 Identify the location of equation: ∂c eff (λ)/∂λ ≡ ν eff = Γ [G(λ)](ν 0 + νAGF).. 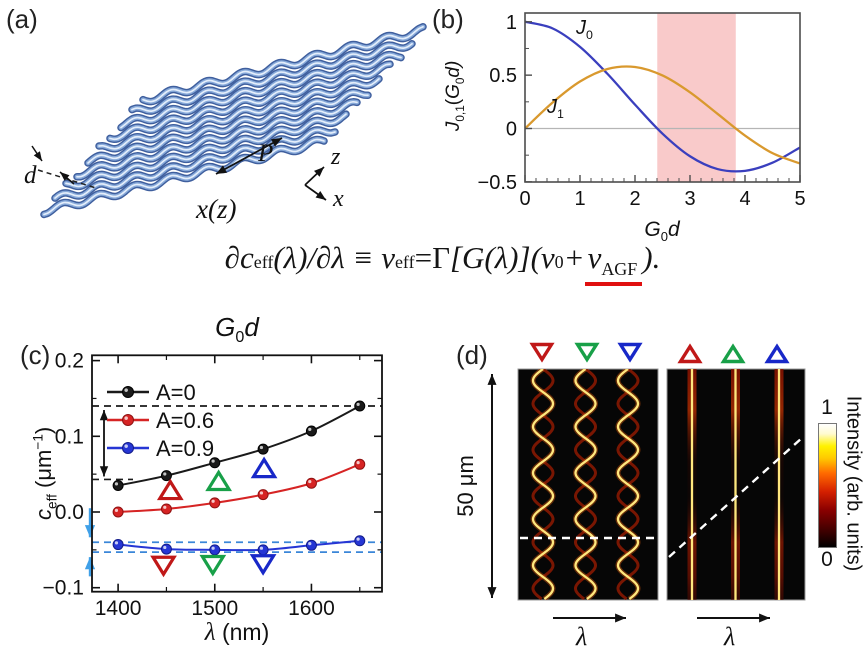
(442, 267).